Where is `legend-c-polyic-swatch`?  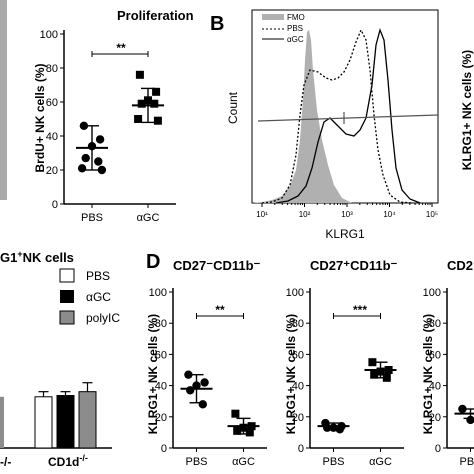 legend-c-polyic-swatch is located at coordinates (67, 317).